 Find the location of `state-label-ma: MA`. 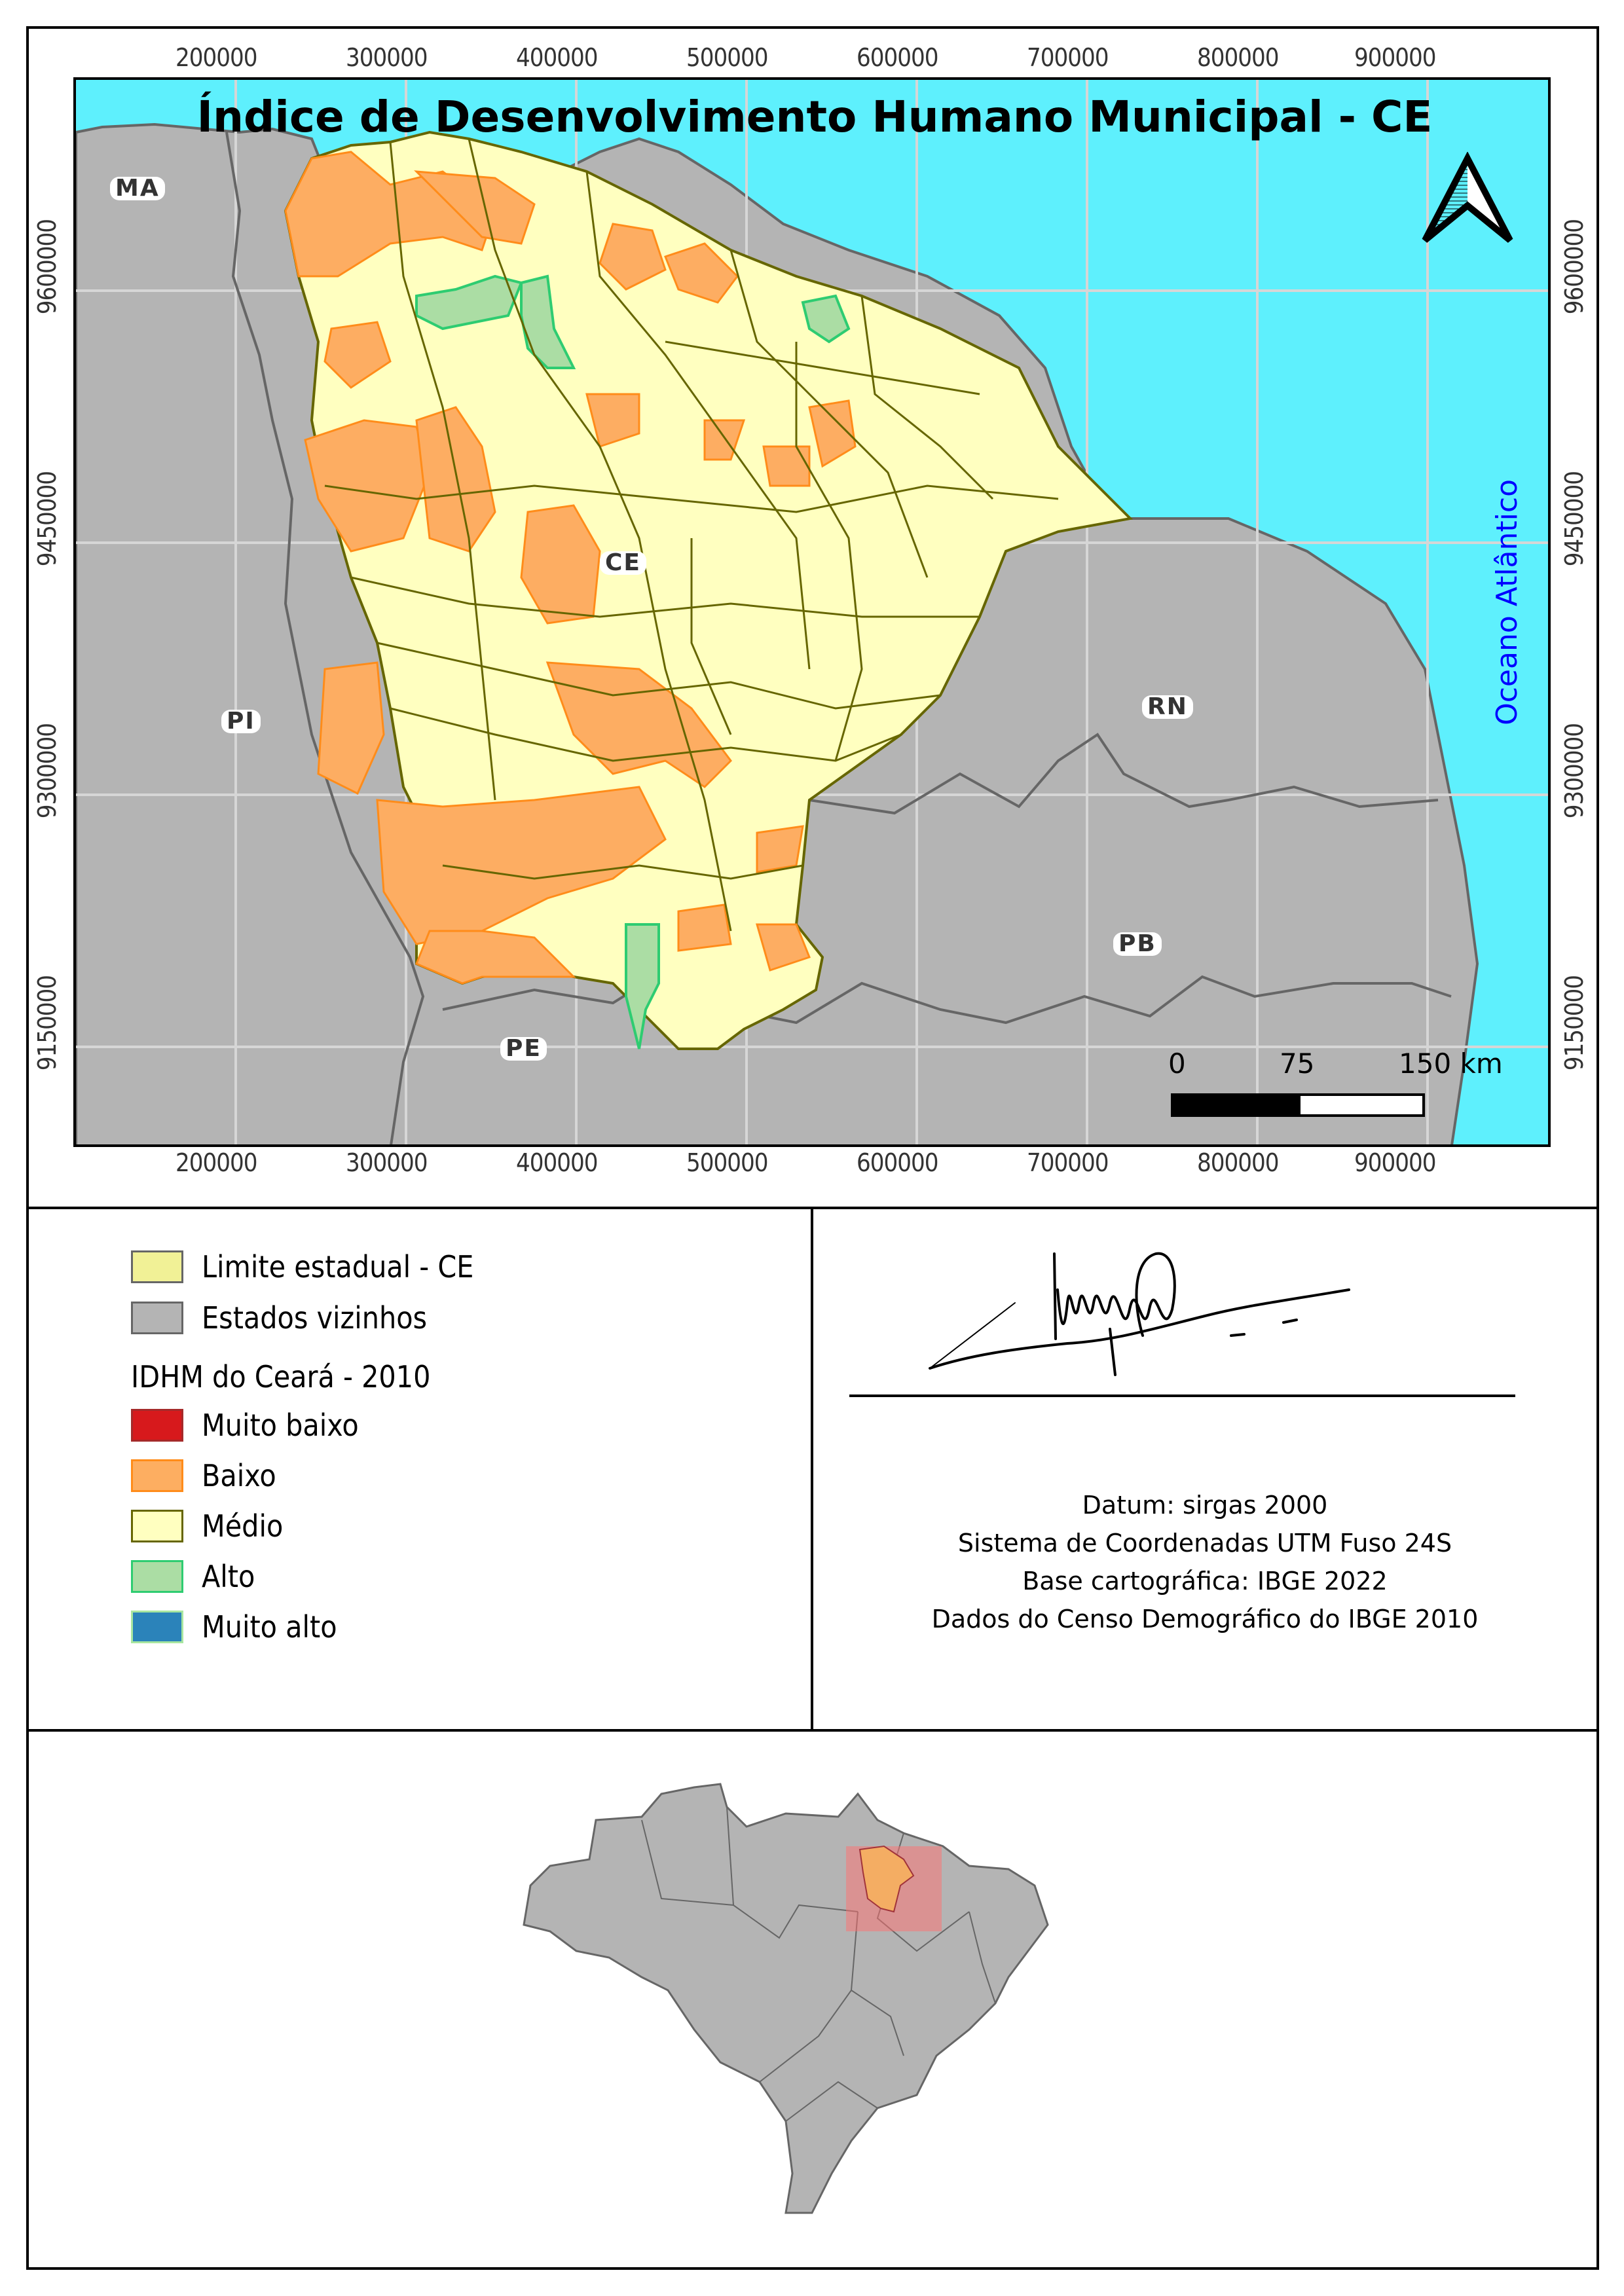

state-label-ma: MA is located at coordinates (137, 188).